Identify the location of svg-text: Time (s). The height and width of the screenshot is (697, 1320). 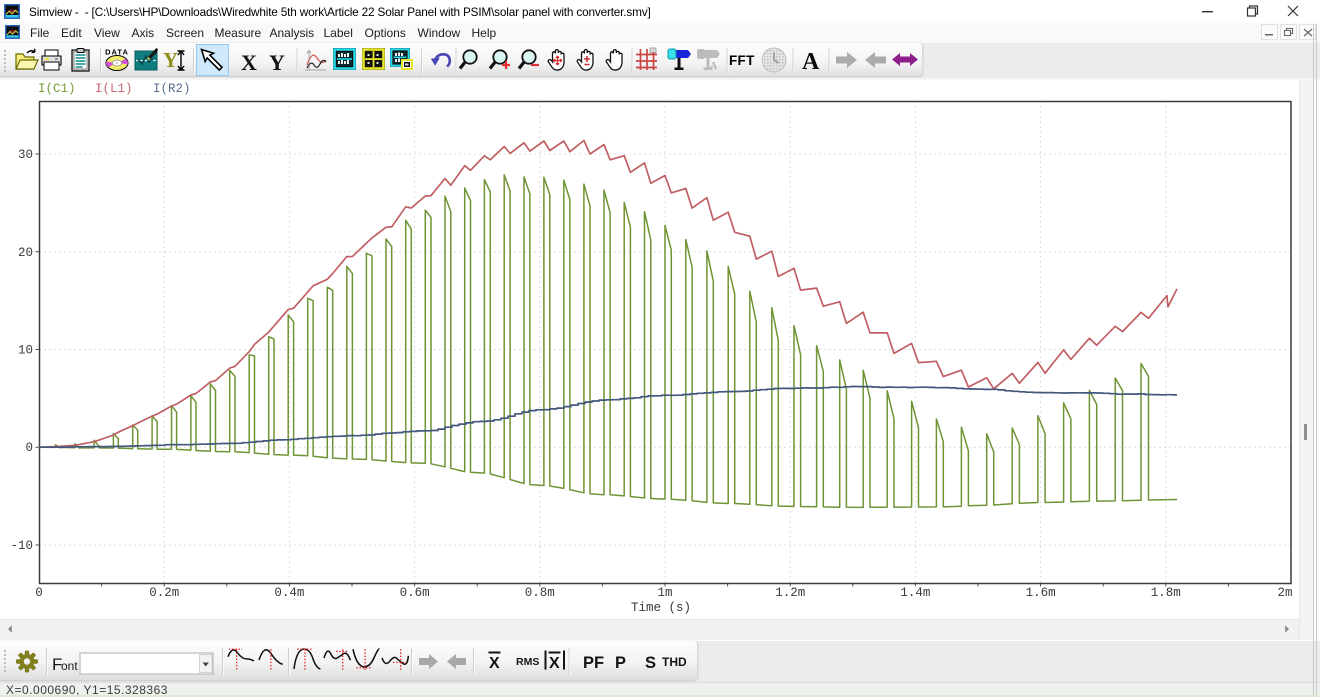
(661, 608).